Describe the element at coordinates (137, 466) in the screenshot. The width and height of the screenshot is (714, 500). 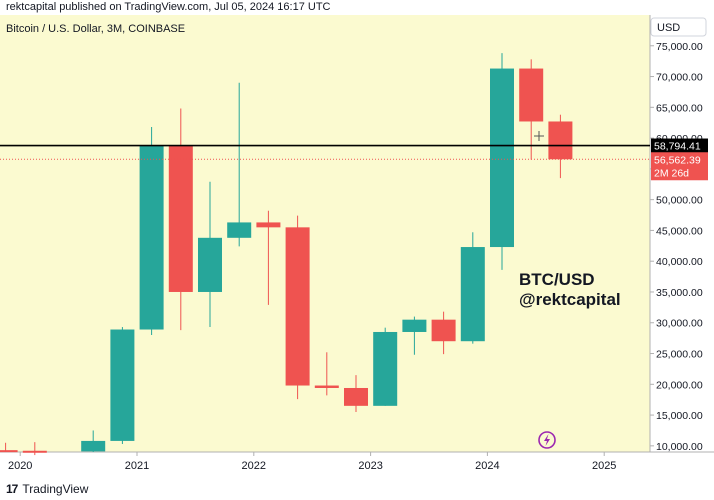
I see `x-tick-label: 2021` at that location.